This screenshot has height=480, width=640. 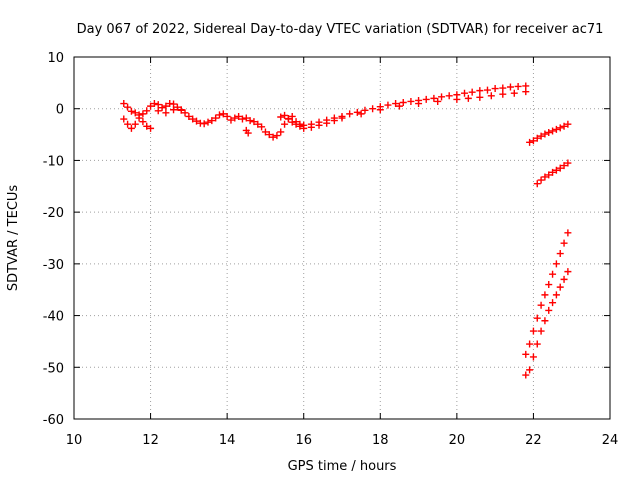 What do you see at coordinates (380, 440) in the screenshot?
I see `x-tick-label: 18` at bounding box center [380, 440].